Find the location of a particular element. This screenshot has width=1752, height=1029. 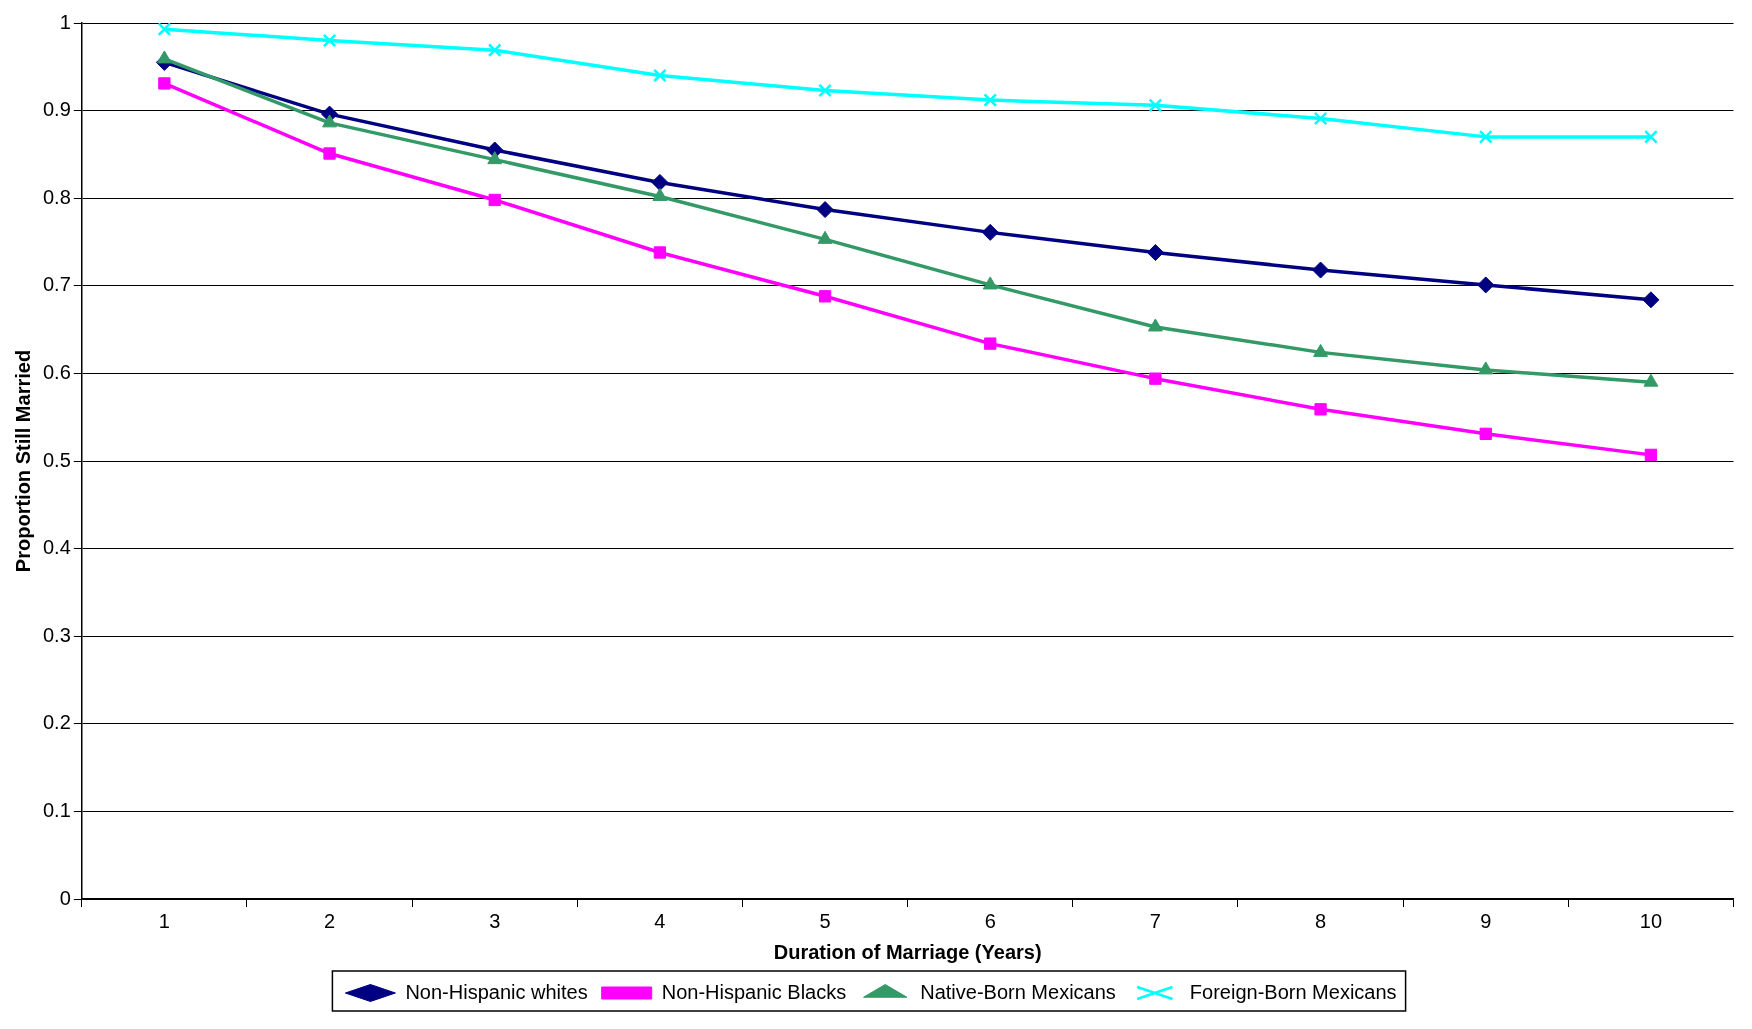

y-axis-title: Proportion Still Married is located at coordinates (22, 461).